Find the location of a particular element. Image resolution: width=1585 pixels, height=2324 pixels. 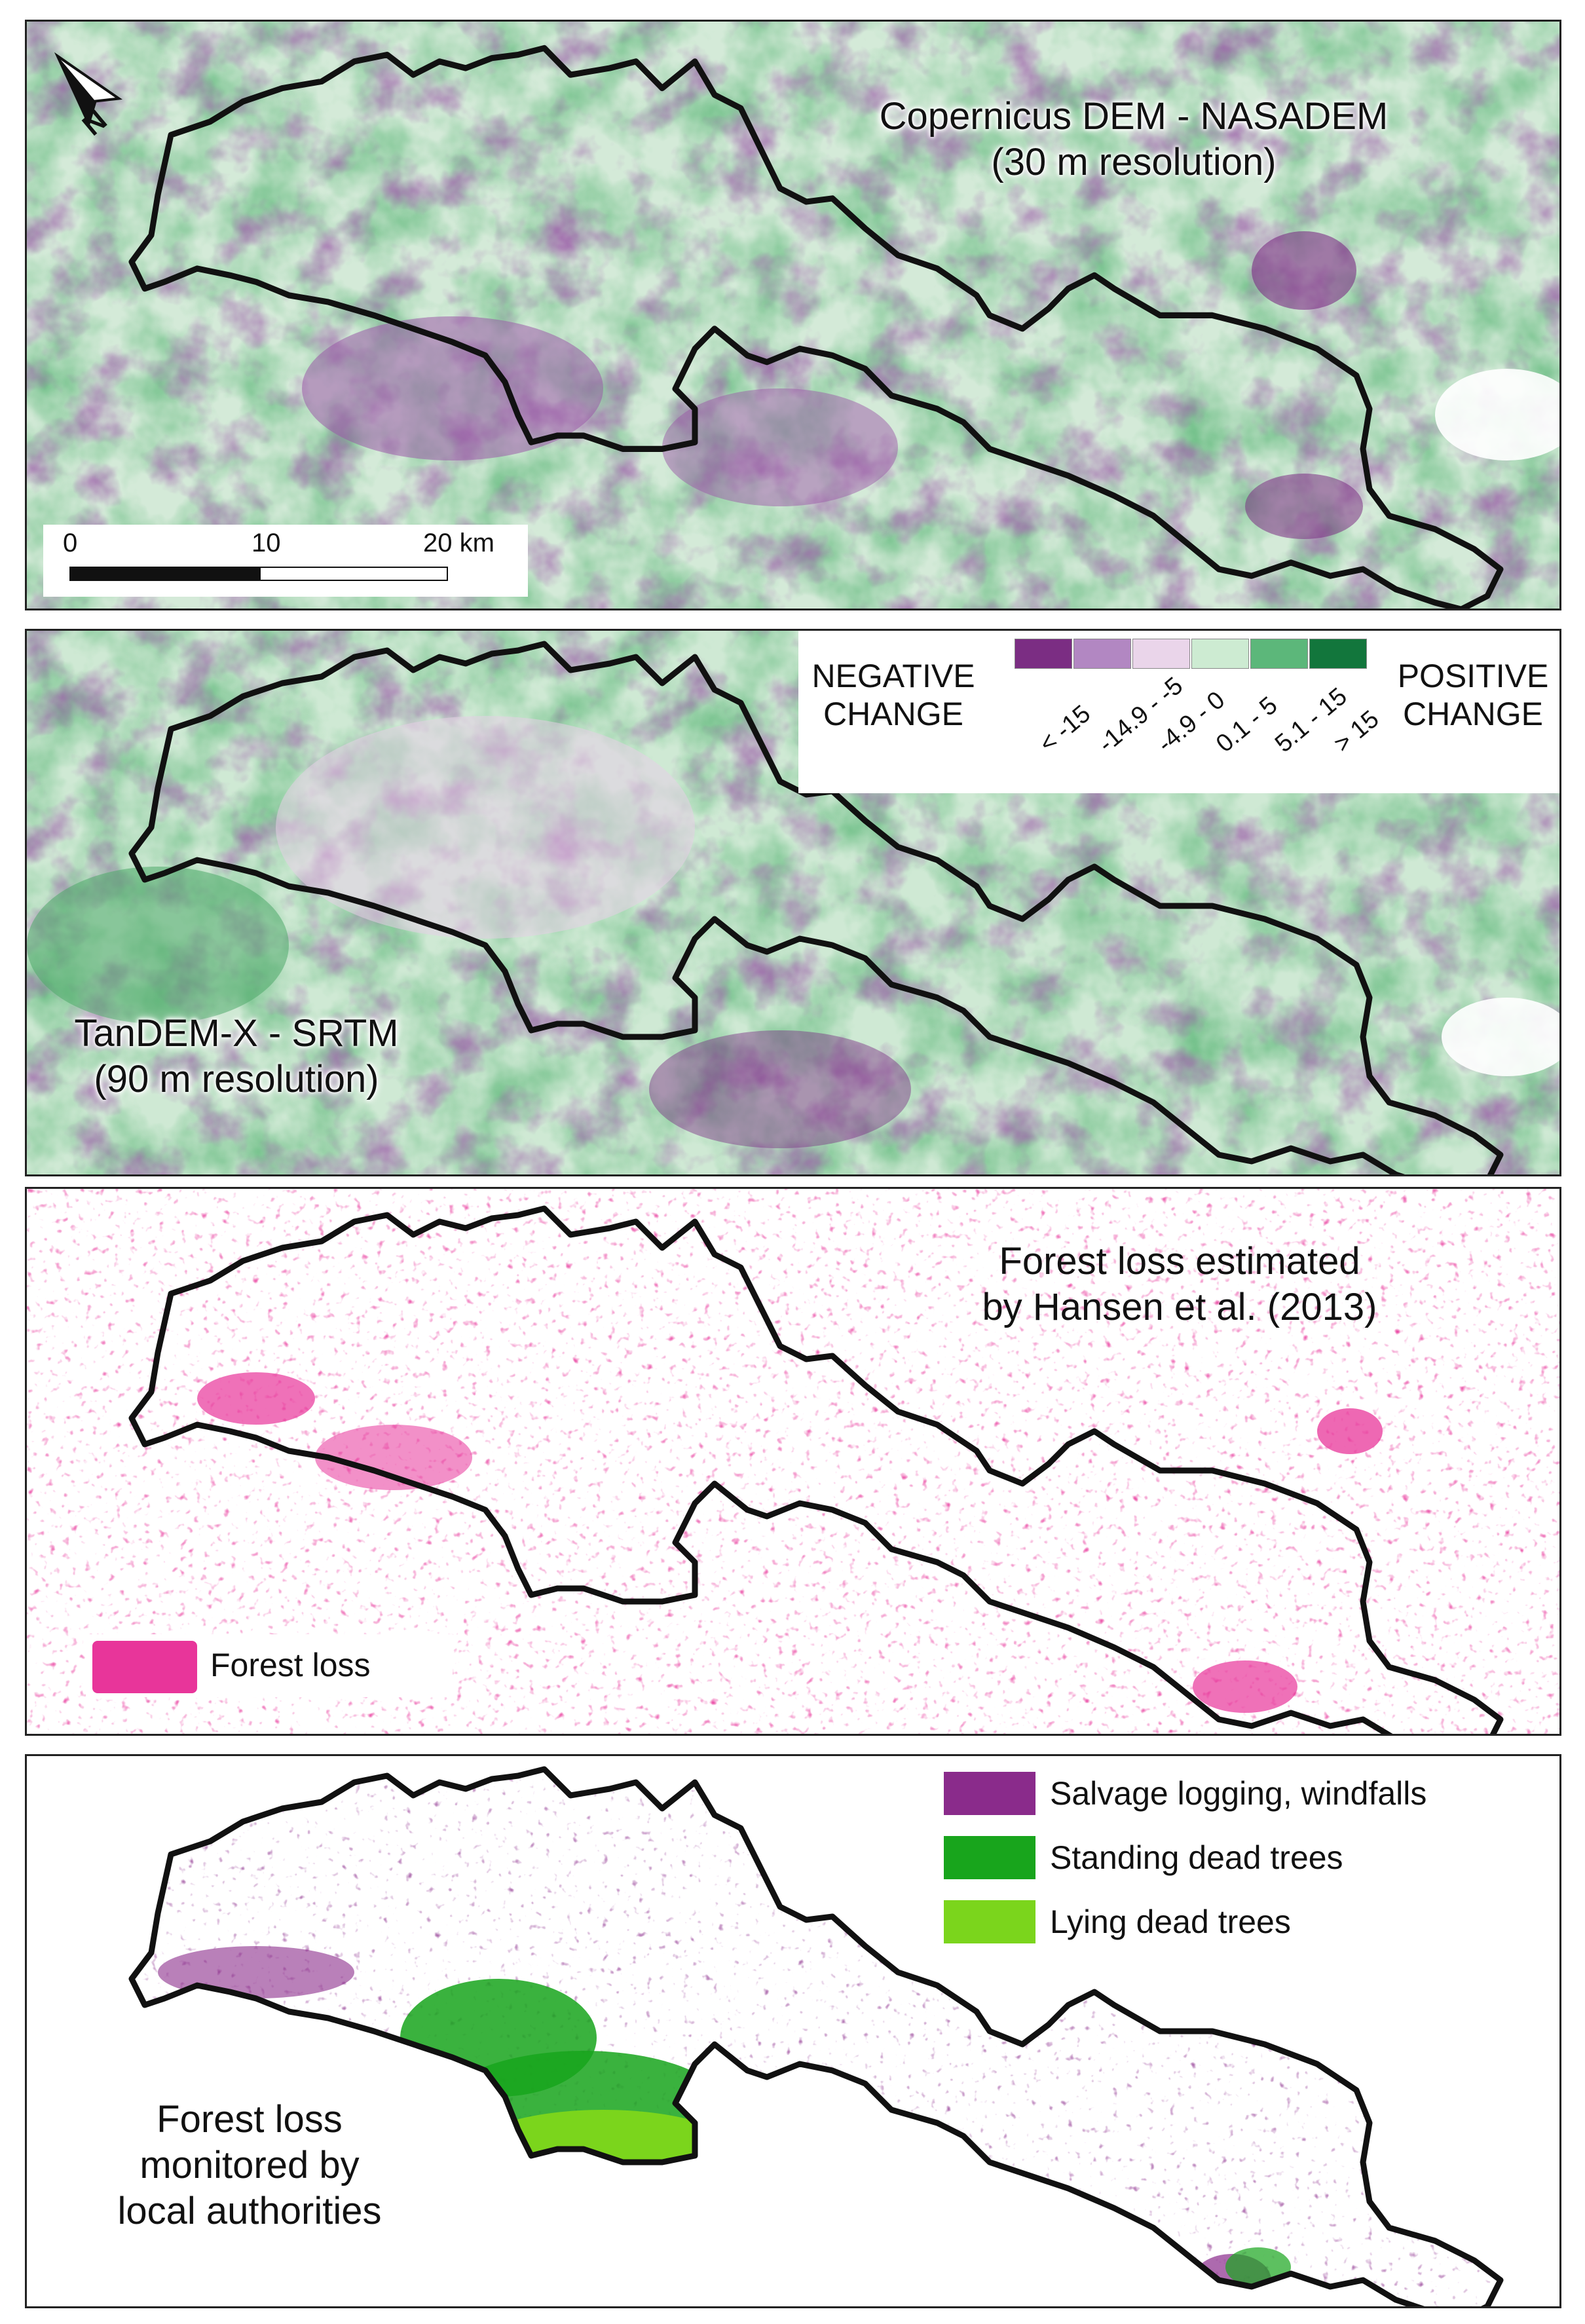

panel3-title-line2: by Hansen et al. (2013) is located at coordinates (1179, 1307).